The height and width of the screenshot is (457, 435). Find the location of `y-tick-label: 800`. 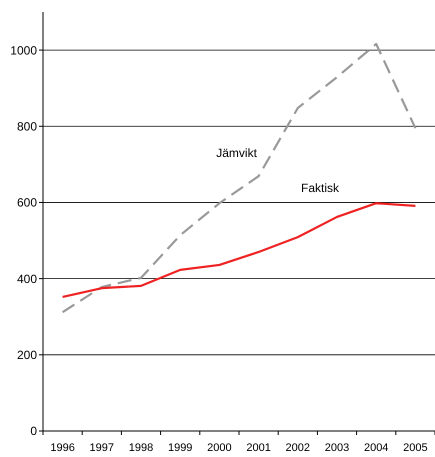

y-tick-label: 800 is located at coordinates (27, 126).